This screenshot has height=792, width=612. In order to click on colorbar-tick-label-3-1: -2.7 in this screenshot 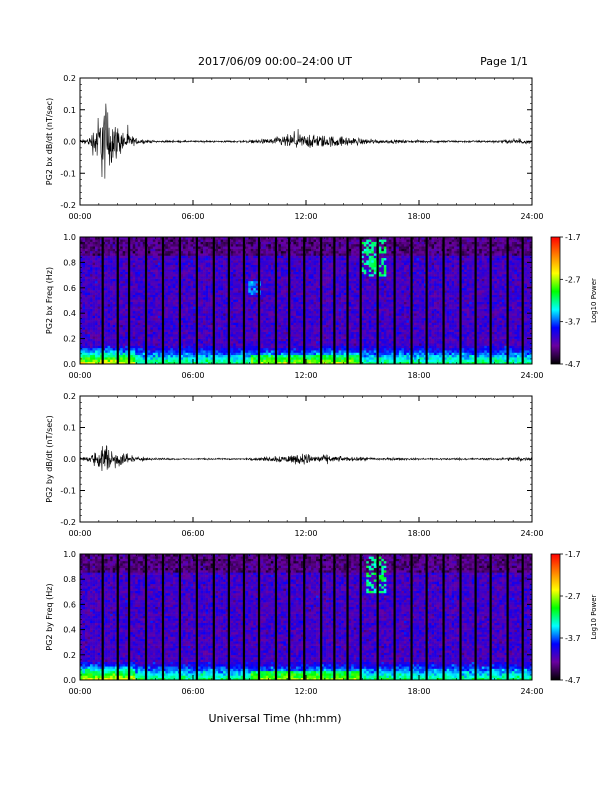, I will do `click(573, 596)`.